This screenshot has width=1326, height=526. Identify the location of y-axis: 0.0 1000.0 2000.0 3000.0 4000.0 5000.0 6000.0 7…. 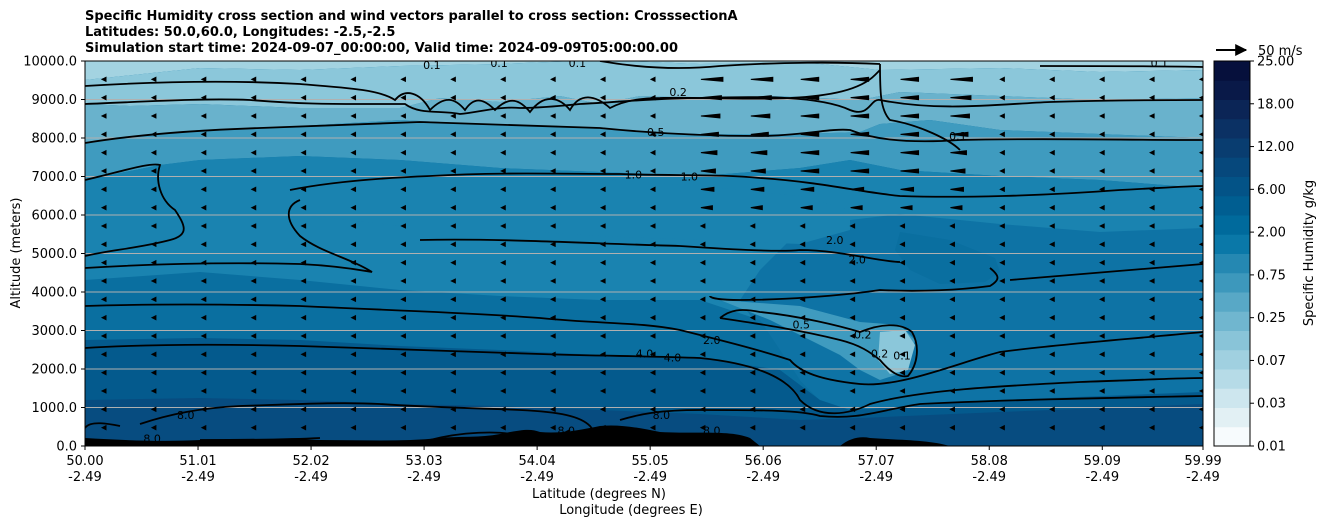
(54, 255).